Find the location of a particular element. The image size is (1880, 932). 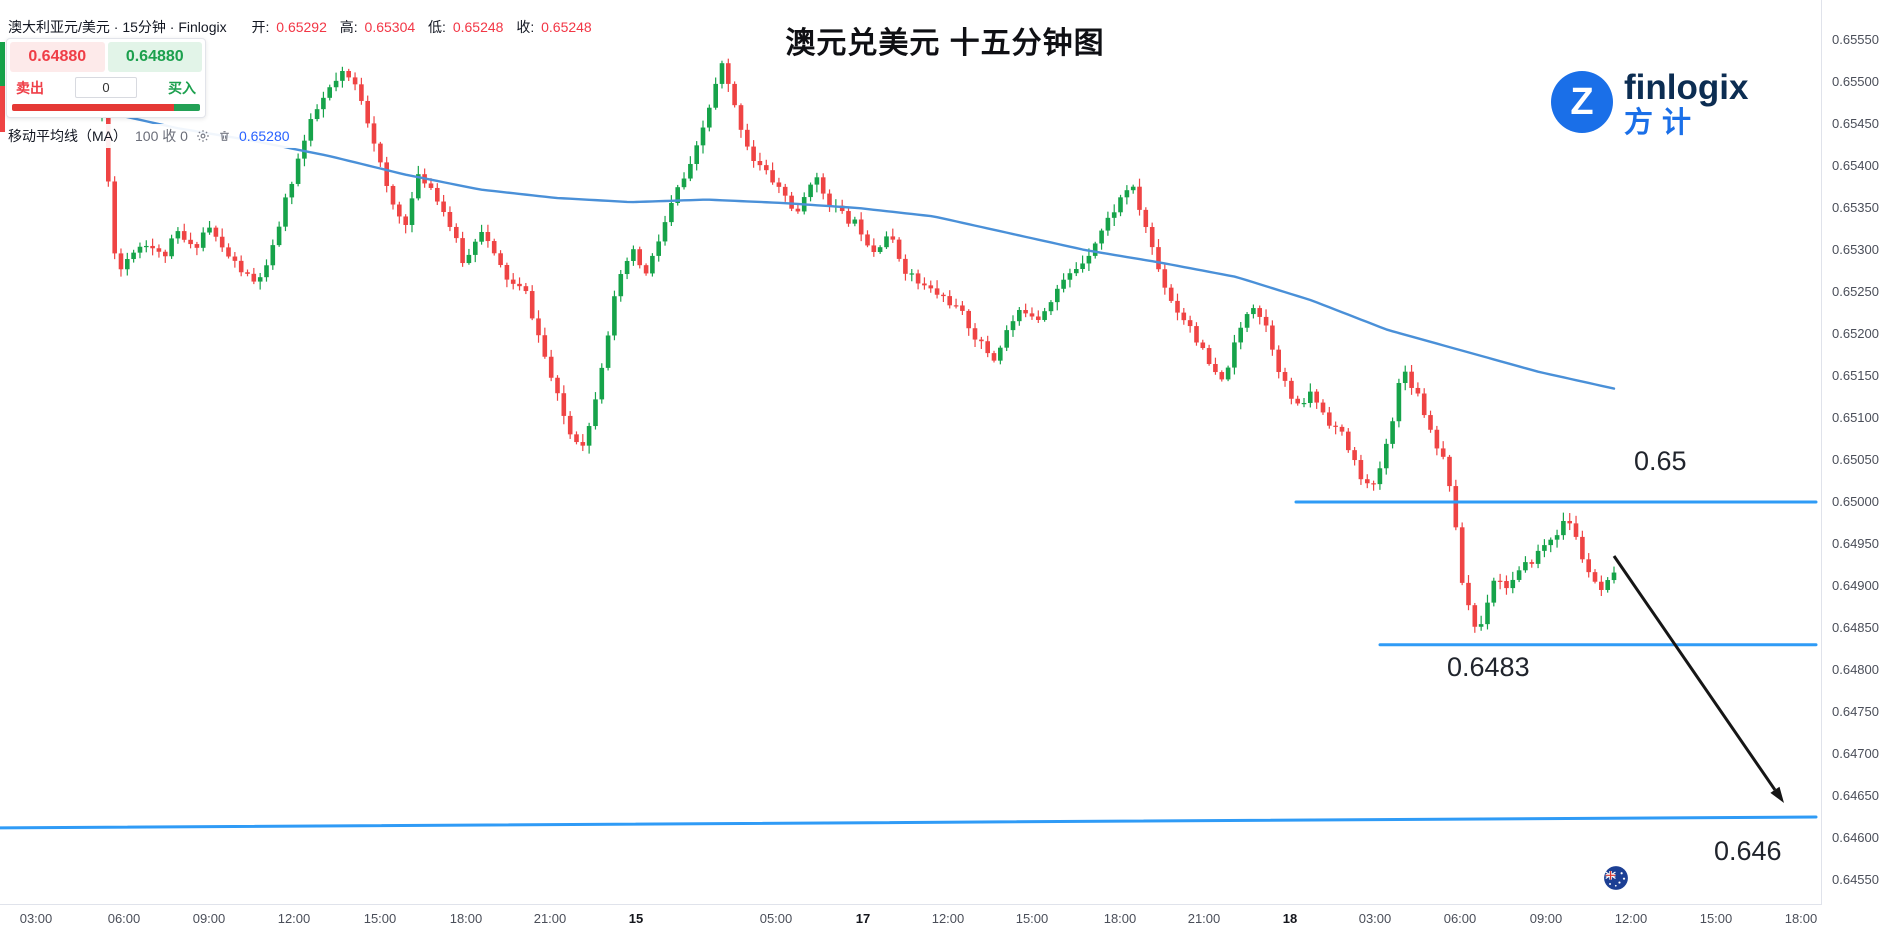

time-tick-day: 17 is located at coordinates (863, 918).